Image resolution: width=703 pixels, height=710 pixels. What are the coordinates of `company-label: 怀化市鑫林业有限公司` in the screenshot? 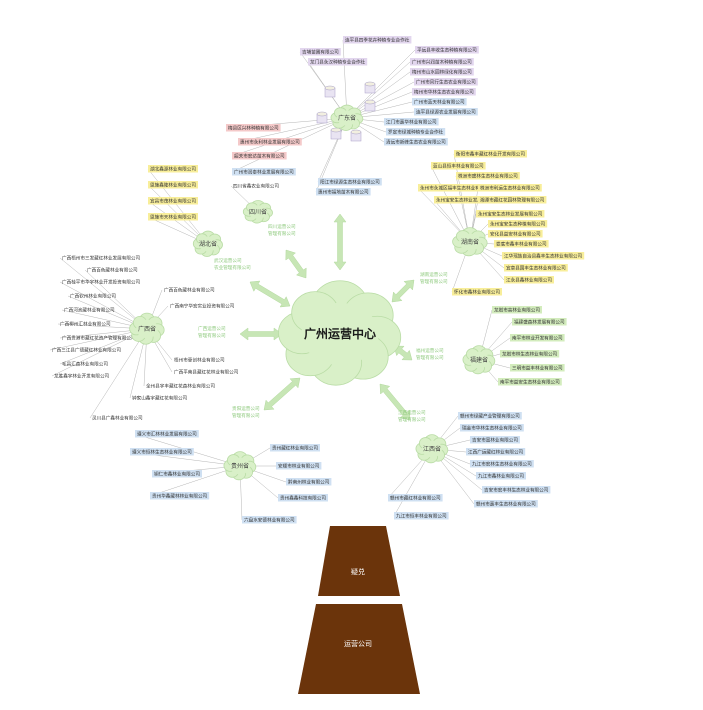 It's located at (477, 292).